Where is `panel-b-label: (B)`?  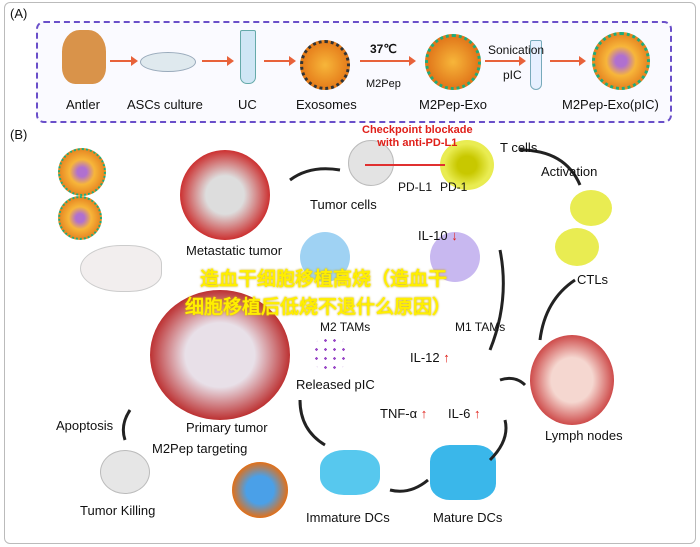 panel-b-label: (B) is located at coordinates (19, 134).